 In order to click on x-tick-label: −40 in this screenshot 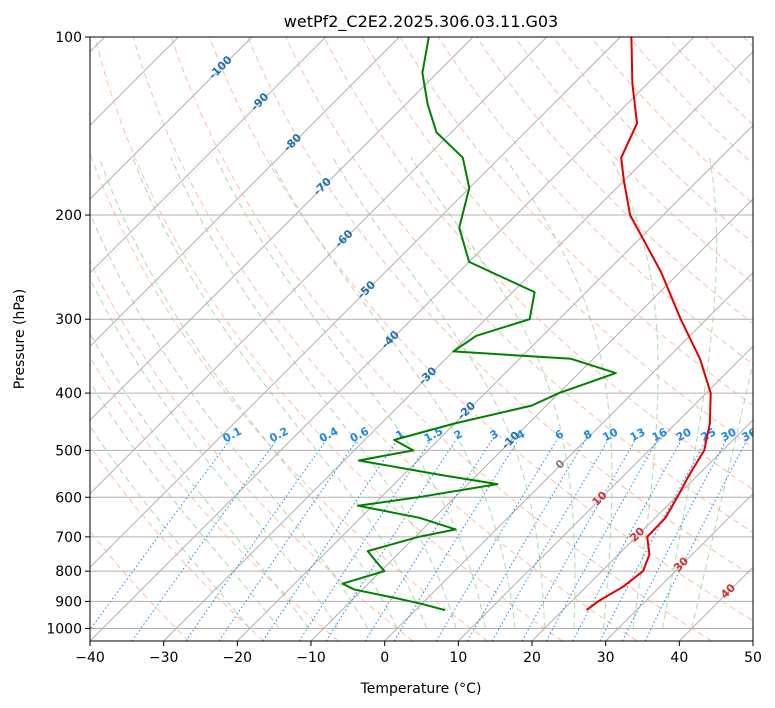, I will do `click(90, 658)`.